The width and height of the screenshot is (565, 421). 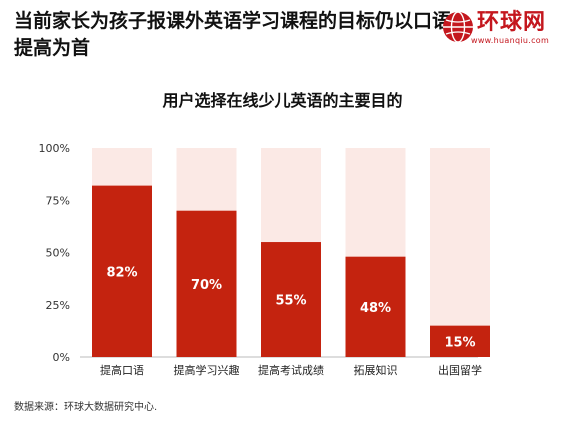 I want to click on data-label: 55%, so click(x=290, y=301).